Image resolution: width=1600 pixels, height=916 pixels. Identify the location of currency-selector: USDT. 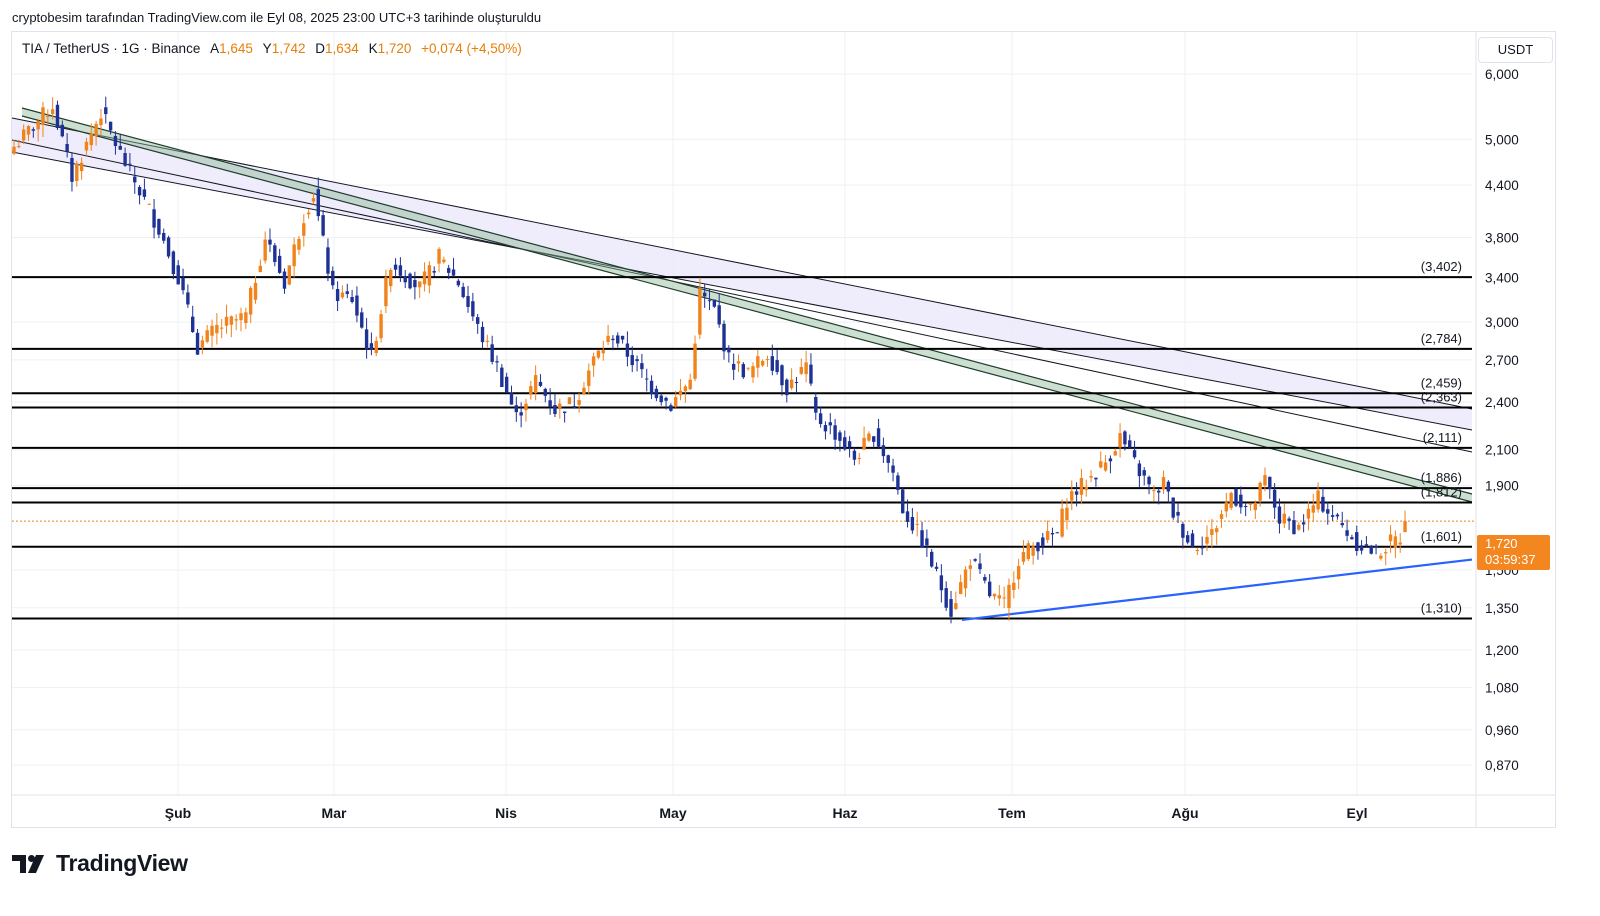
(1515, 50).